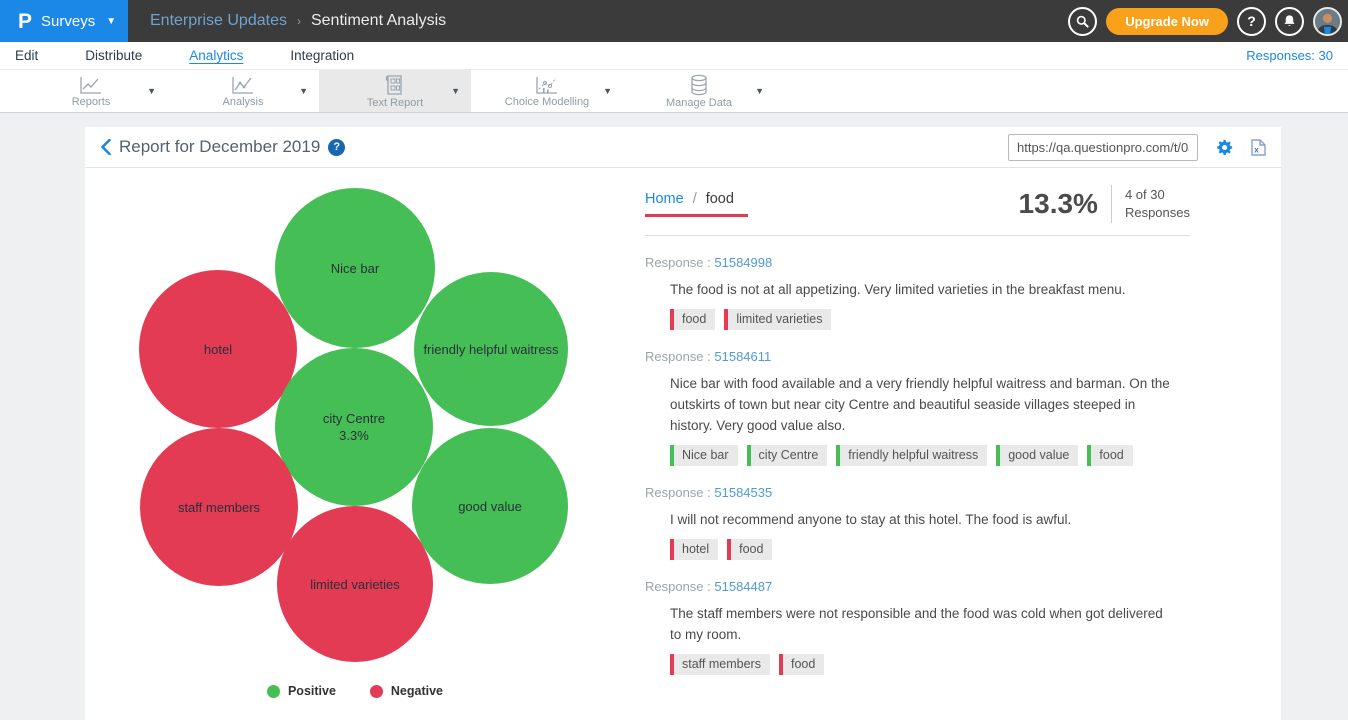 The height and width of the screenshot is (720, 1348). Describe the element at coordinates (91, 85) in the screenshot. I see `line-chart-icon` at that location.